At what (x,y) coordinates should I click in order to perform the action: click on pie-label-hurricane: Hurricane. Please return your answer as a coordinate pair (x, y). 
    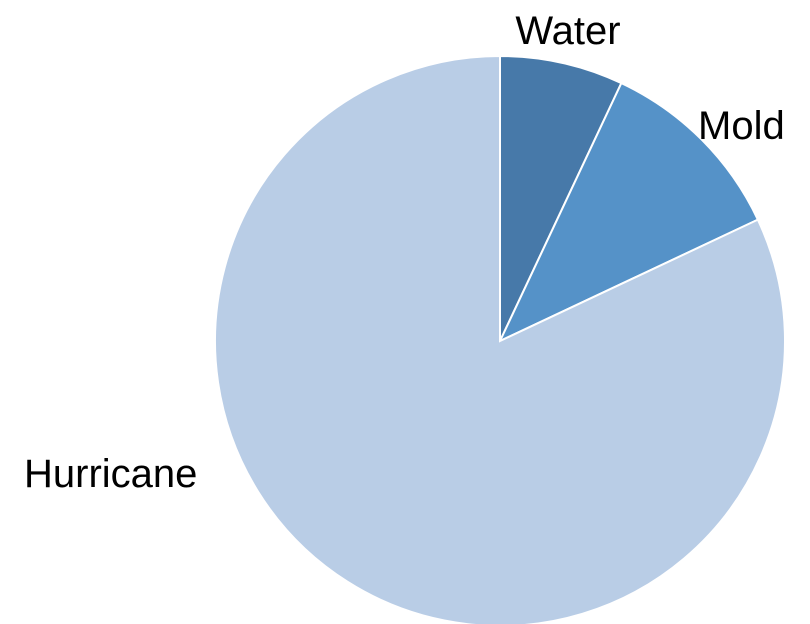
    Looking at the image, I should click on (110, 474).